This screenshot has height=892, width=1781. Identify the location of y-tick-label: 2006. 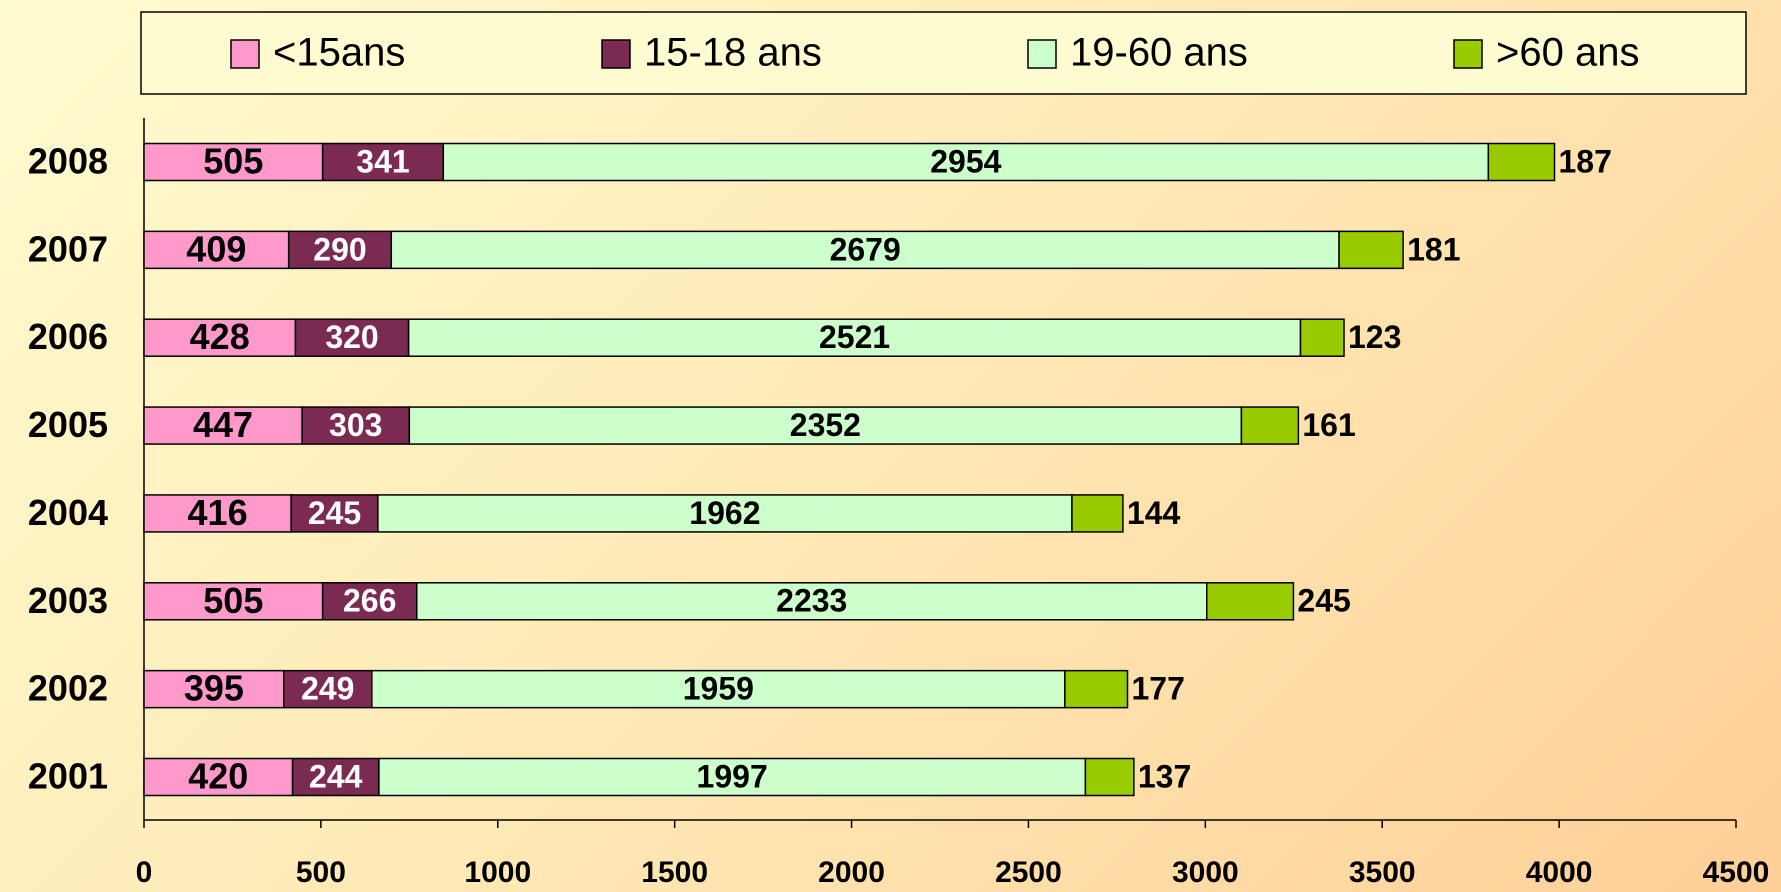
(68, 336).